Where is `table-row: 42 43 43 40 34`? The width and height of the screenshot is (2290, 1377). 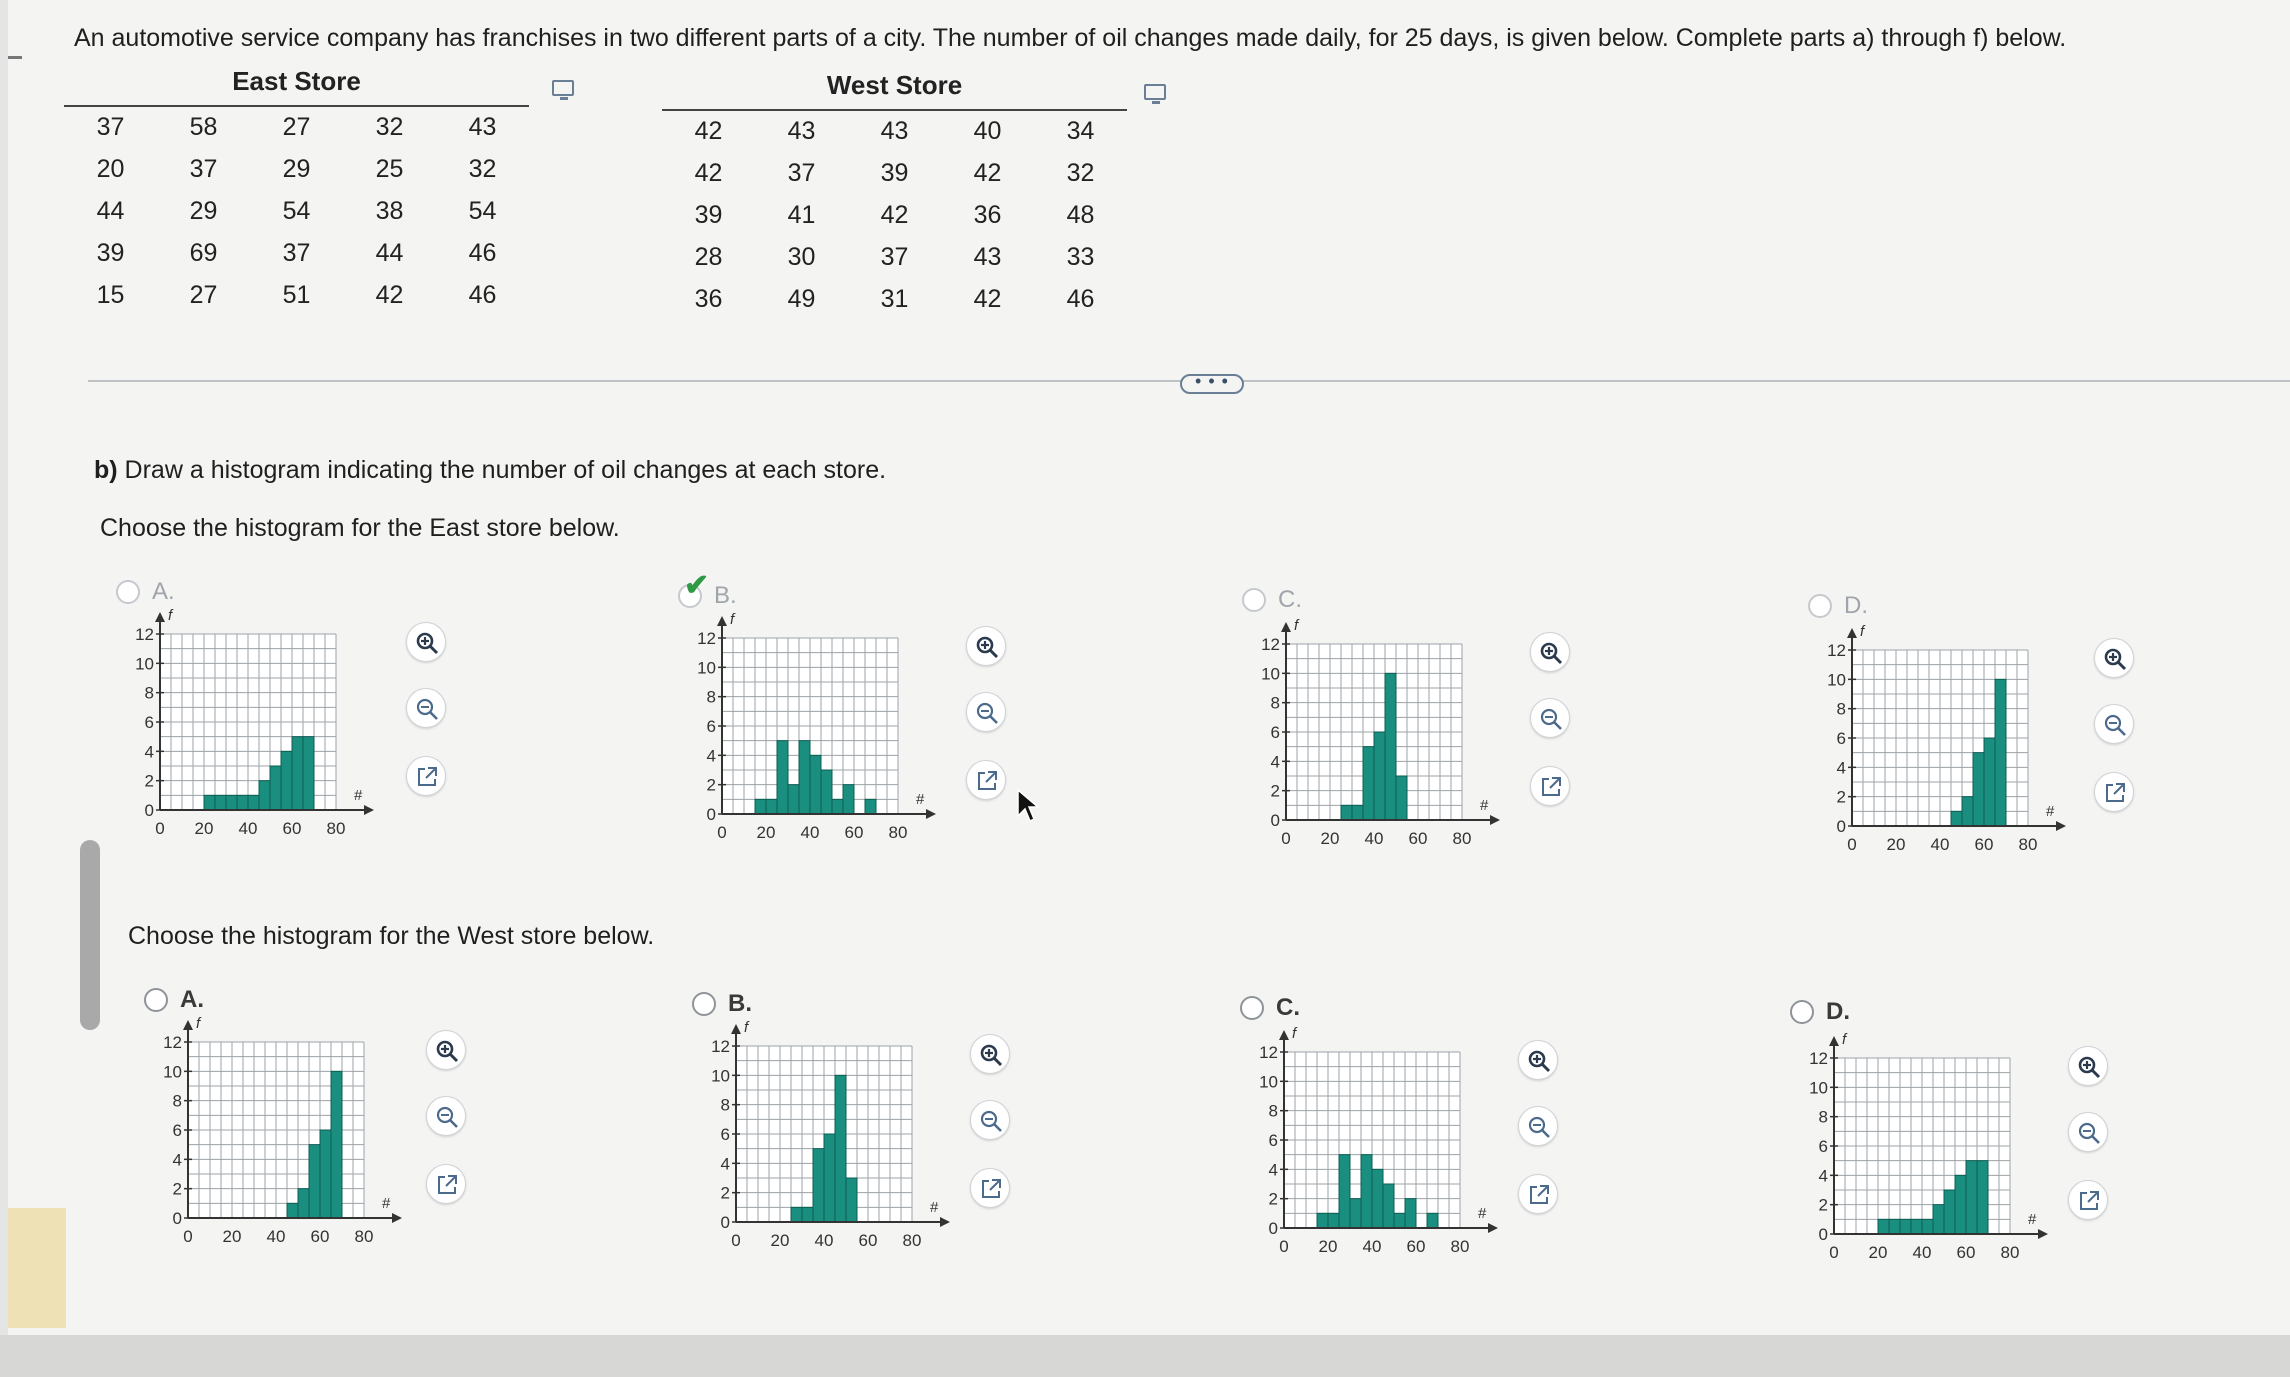
table-row: 42 43 43 40 34 is located at coordinates (894, 131).